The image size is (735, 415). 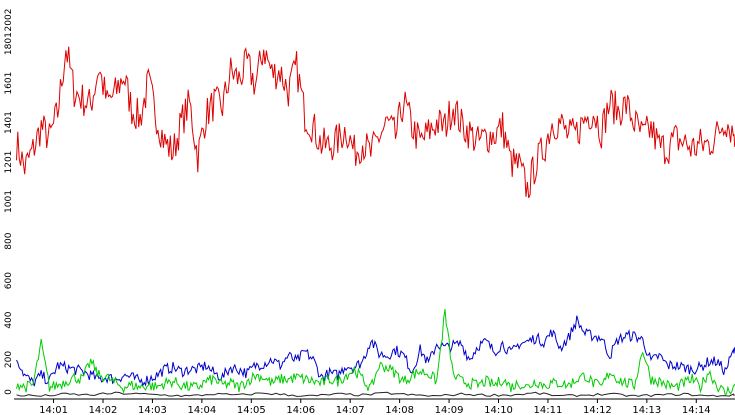 What do you see at coordinates (646, 410) in the screenshot?
I see `x-tick-label: 14:13` at bounding box center [646, 410].